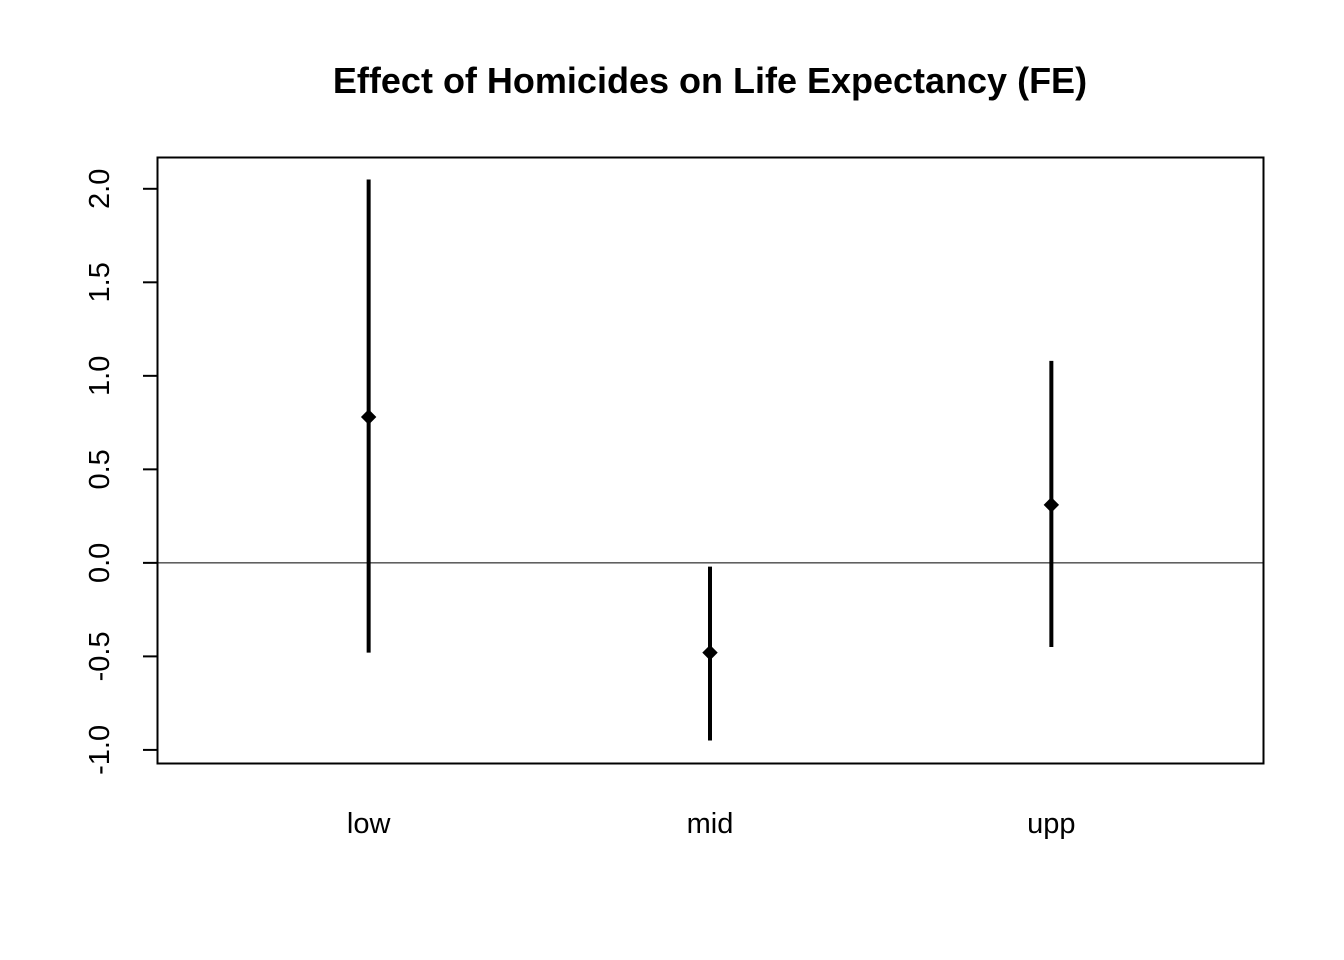  What do you see at coordinates (100, 750) in the screenshot?
I see `y-tick-label: -1.0` at bounding box center [100, 750].